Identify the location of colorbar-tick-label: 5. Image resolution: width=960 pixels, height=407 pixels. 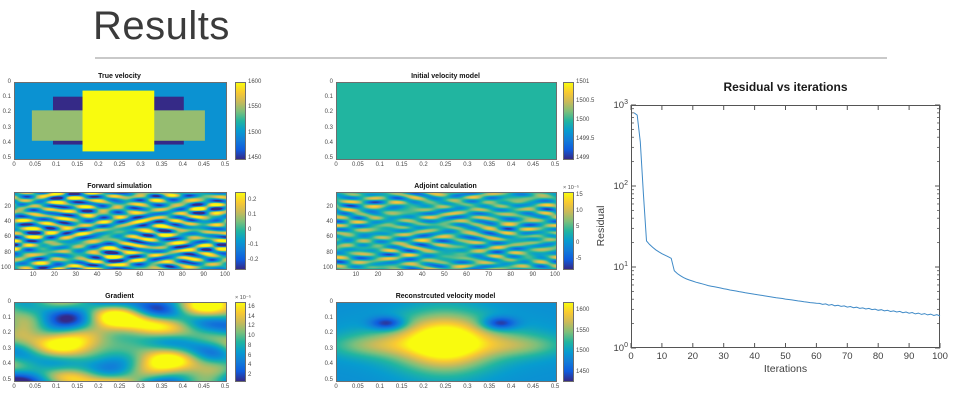
(578, 226).